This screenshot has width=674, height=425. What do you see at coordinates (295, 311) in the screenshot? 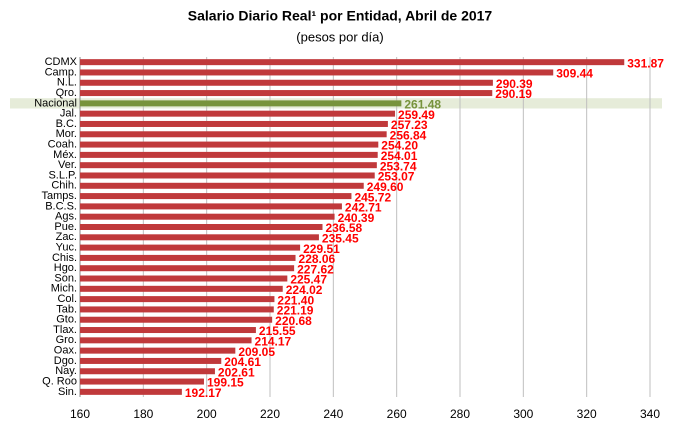
I see `value-label: 221.19` at bounding box center [295, 311].